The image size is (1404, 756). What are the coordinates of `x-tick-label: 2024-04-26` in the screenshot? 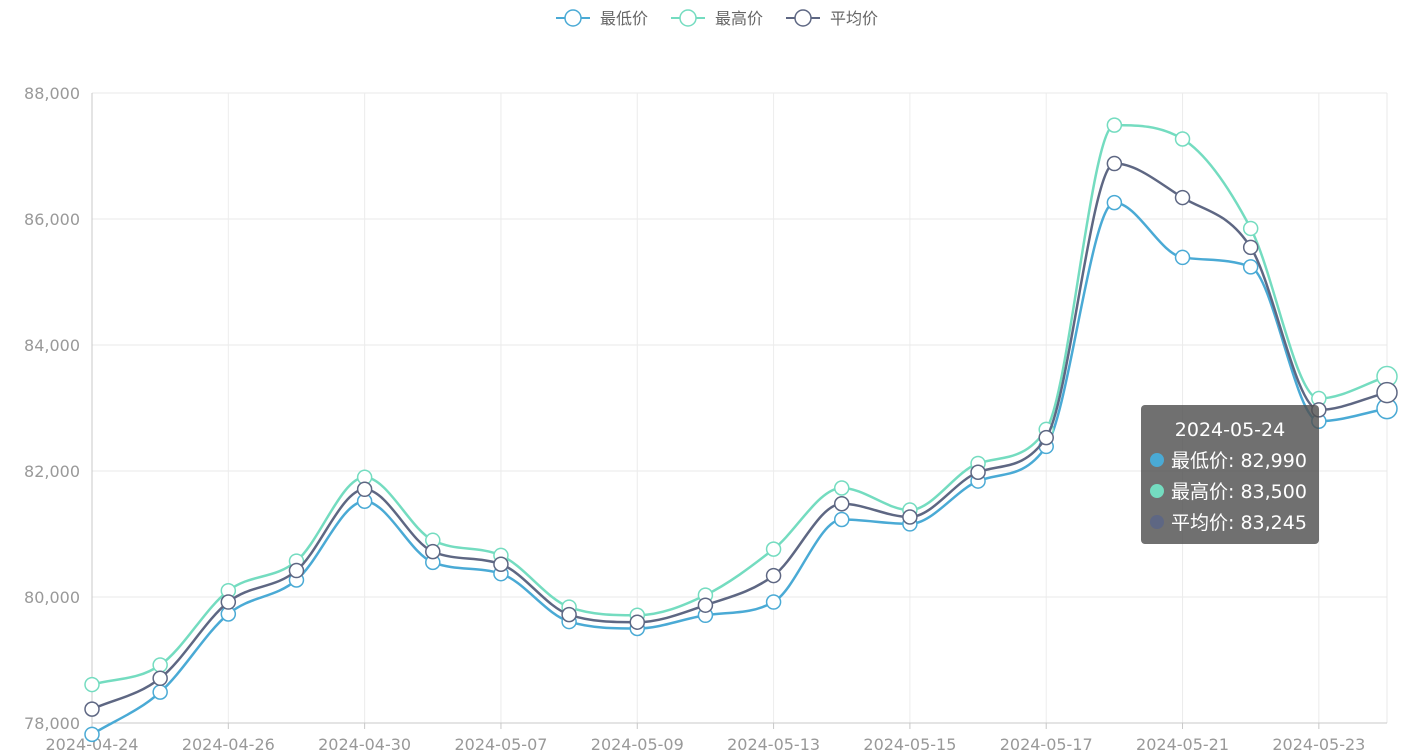 It's located at (228, 744).